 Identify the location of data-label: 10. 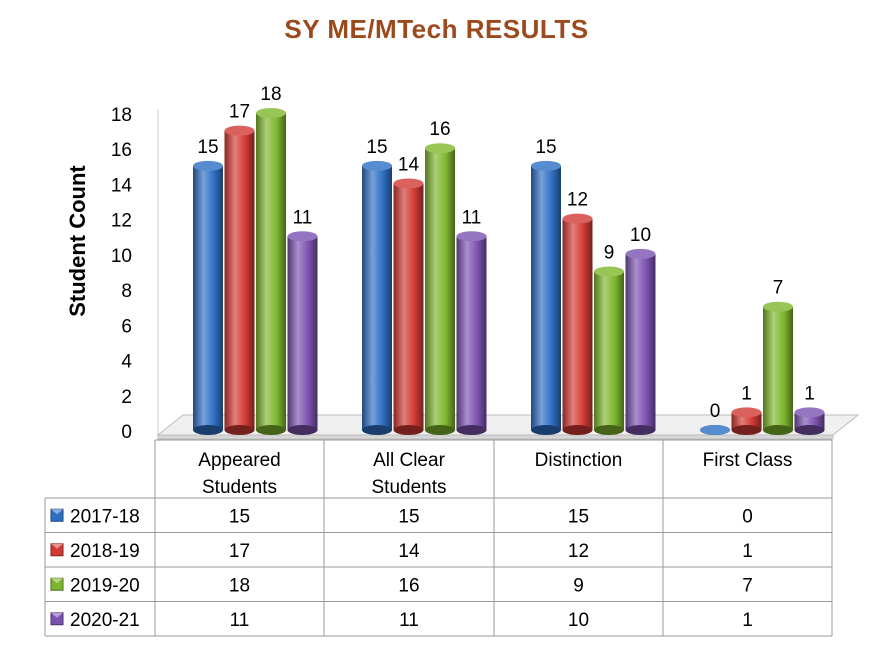
(640, 235).